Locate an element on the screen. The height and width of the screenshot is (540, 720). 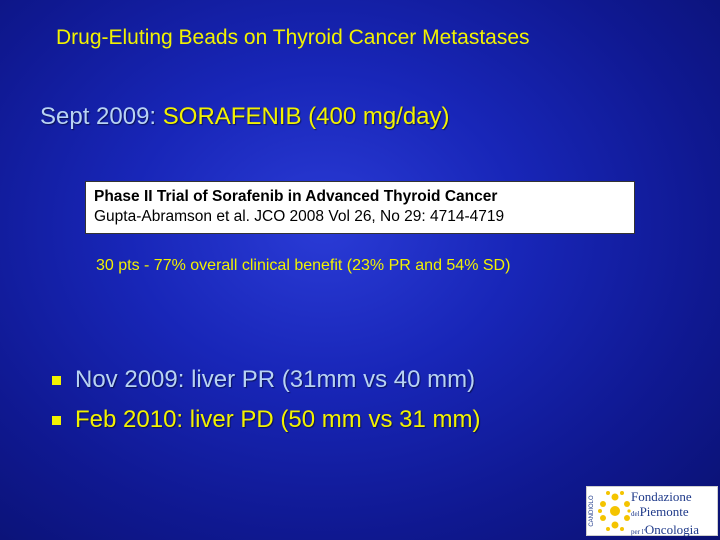
logo-line-3: per l'Oncologia is located at coordinates (665, 529).